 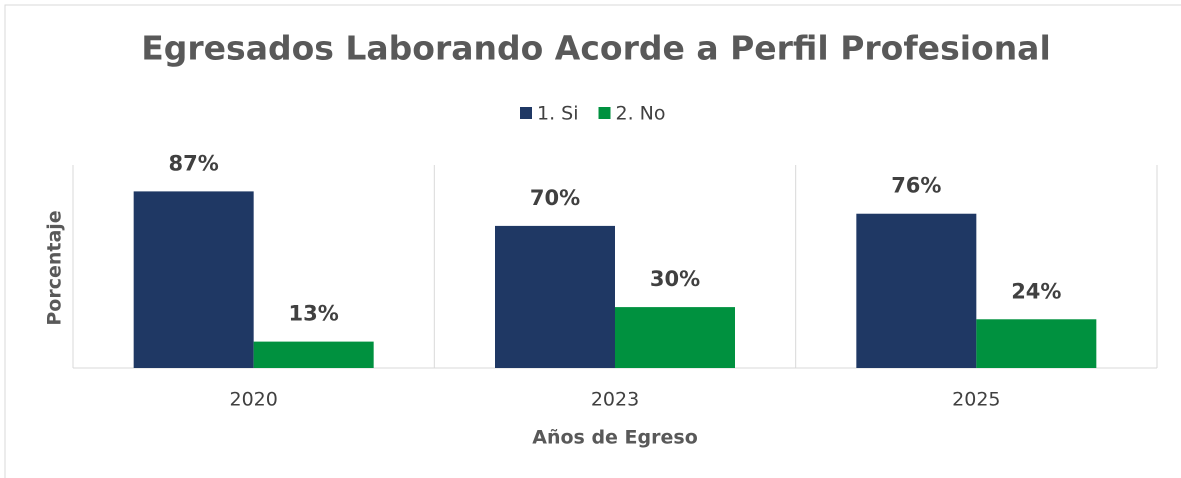 What do you see at coordinates (253, 400) in the screenshot?
I see `x-tick-label: 2020` at bounding box center [253, 400].